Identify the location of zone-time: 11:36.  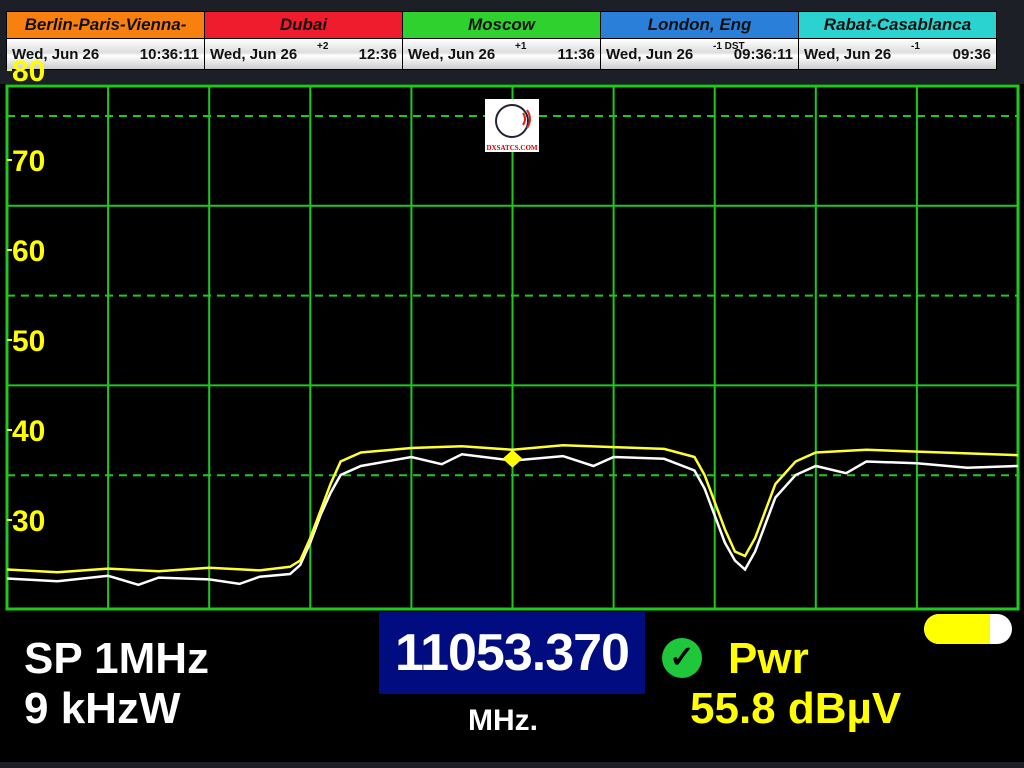
(576, 54).